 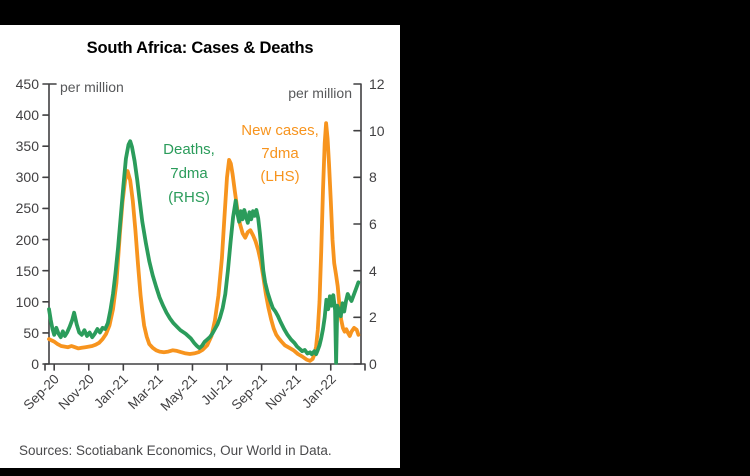 What do you see at coordinates (373, 270) in the screenshot?
I see `right-axis-tick-label: 4` at bounding box center [373, 270].